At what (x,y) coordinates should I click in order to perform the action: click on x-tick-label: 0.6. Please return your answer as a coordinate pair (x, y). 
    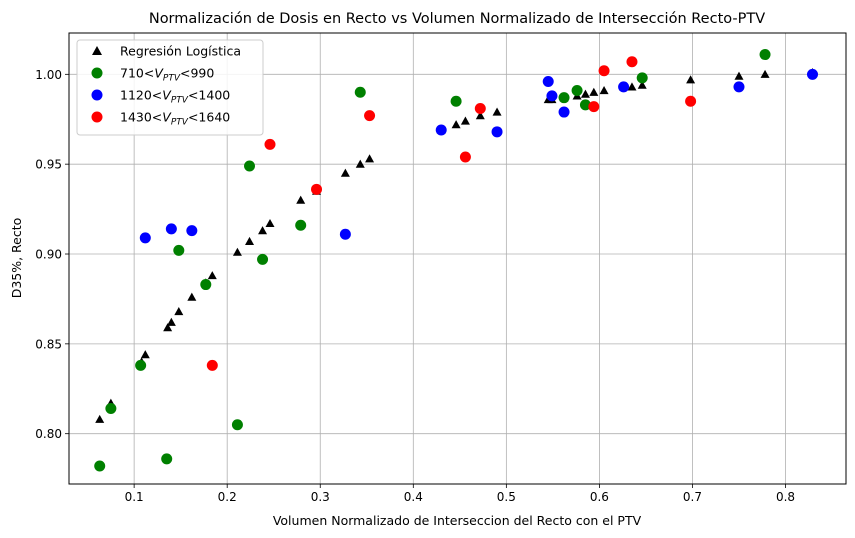
    Looking at the image, I should click on (599, 497).